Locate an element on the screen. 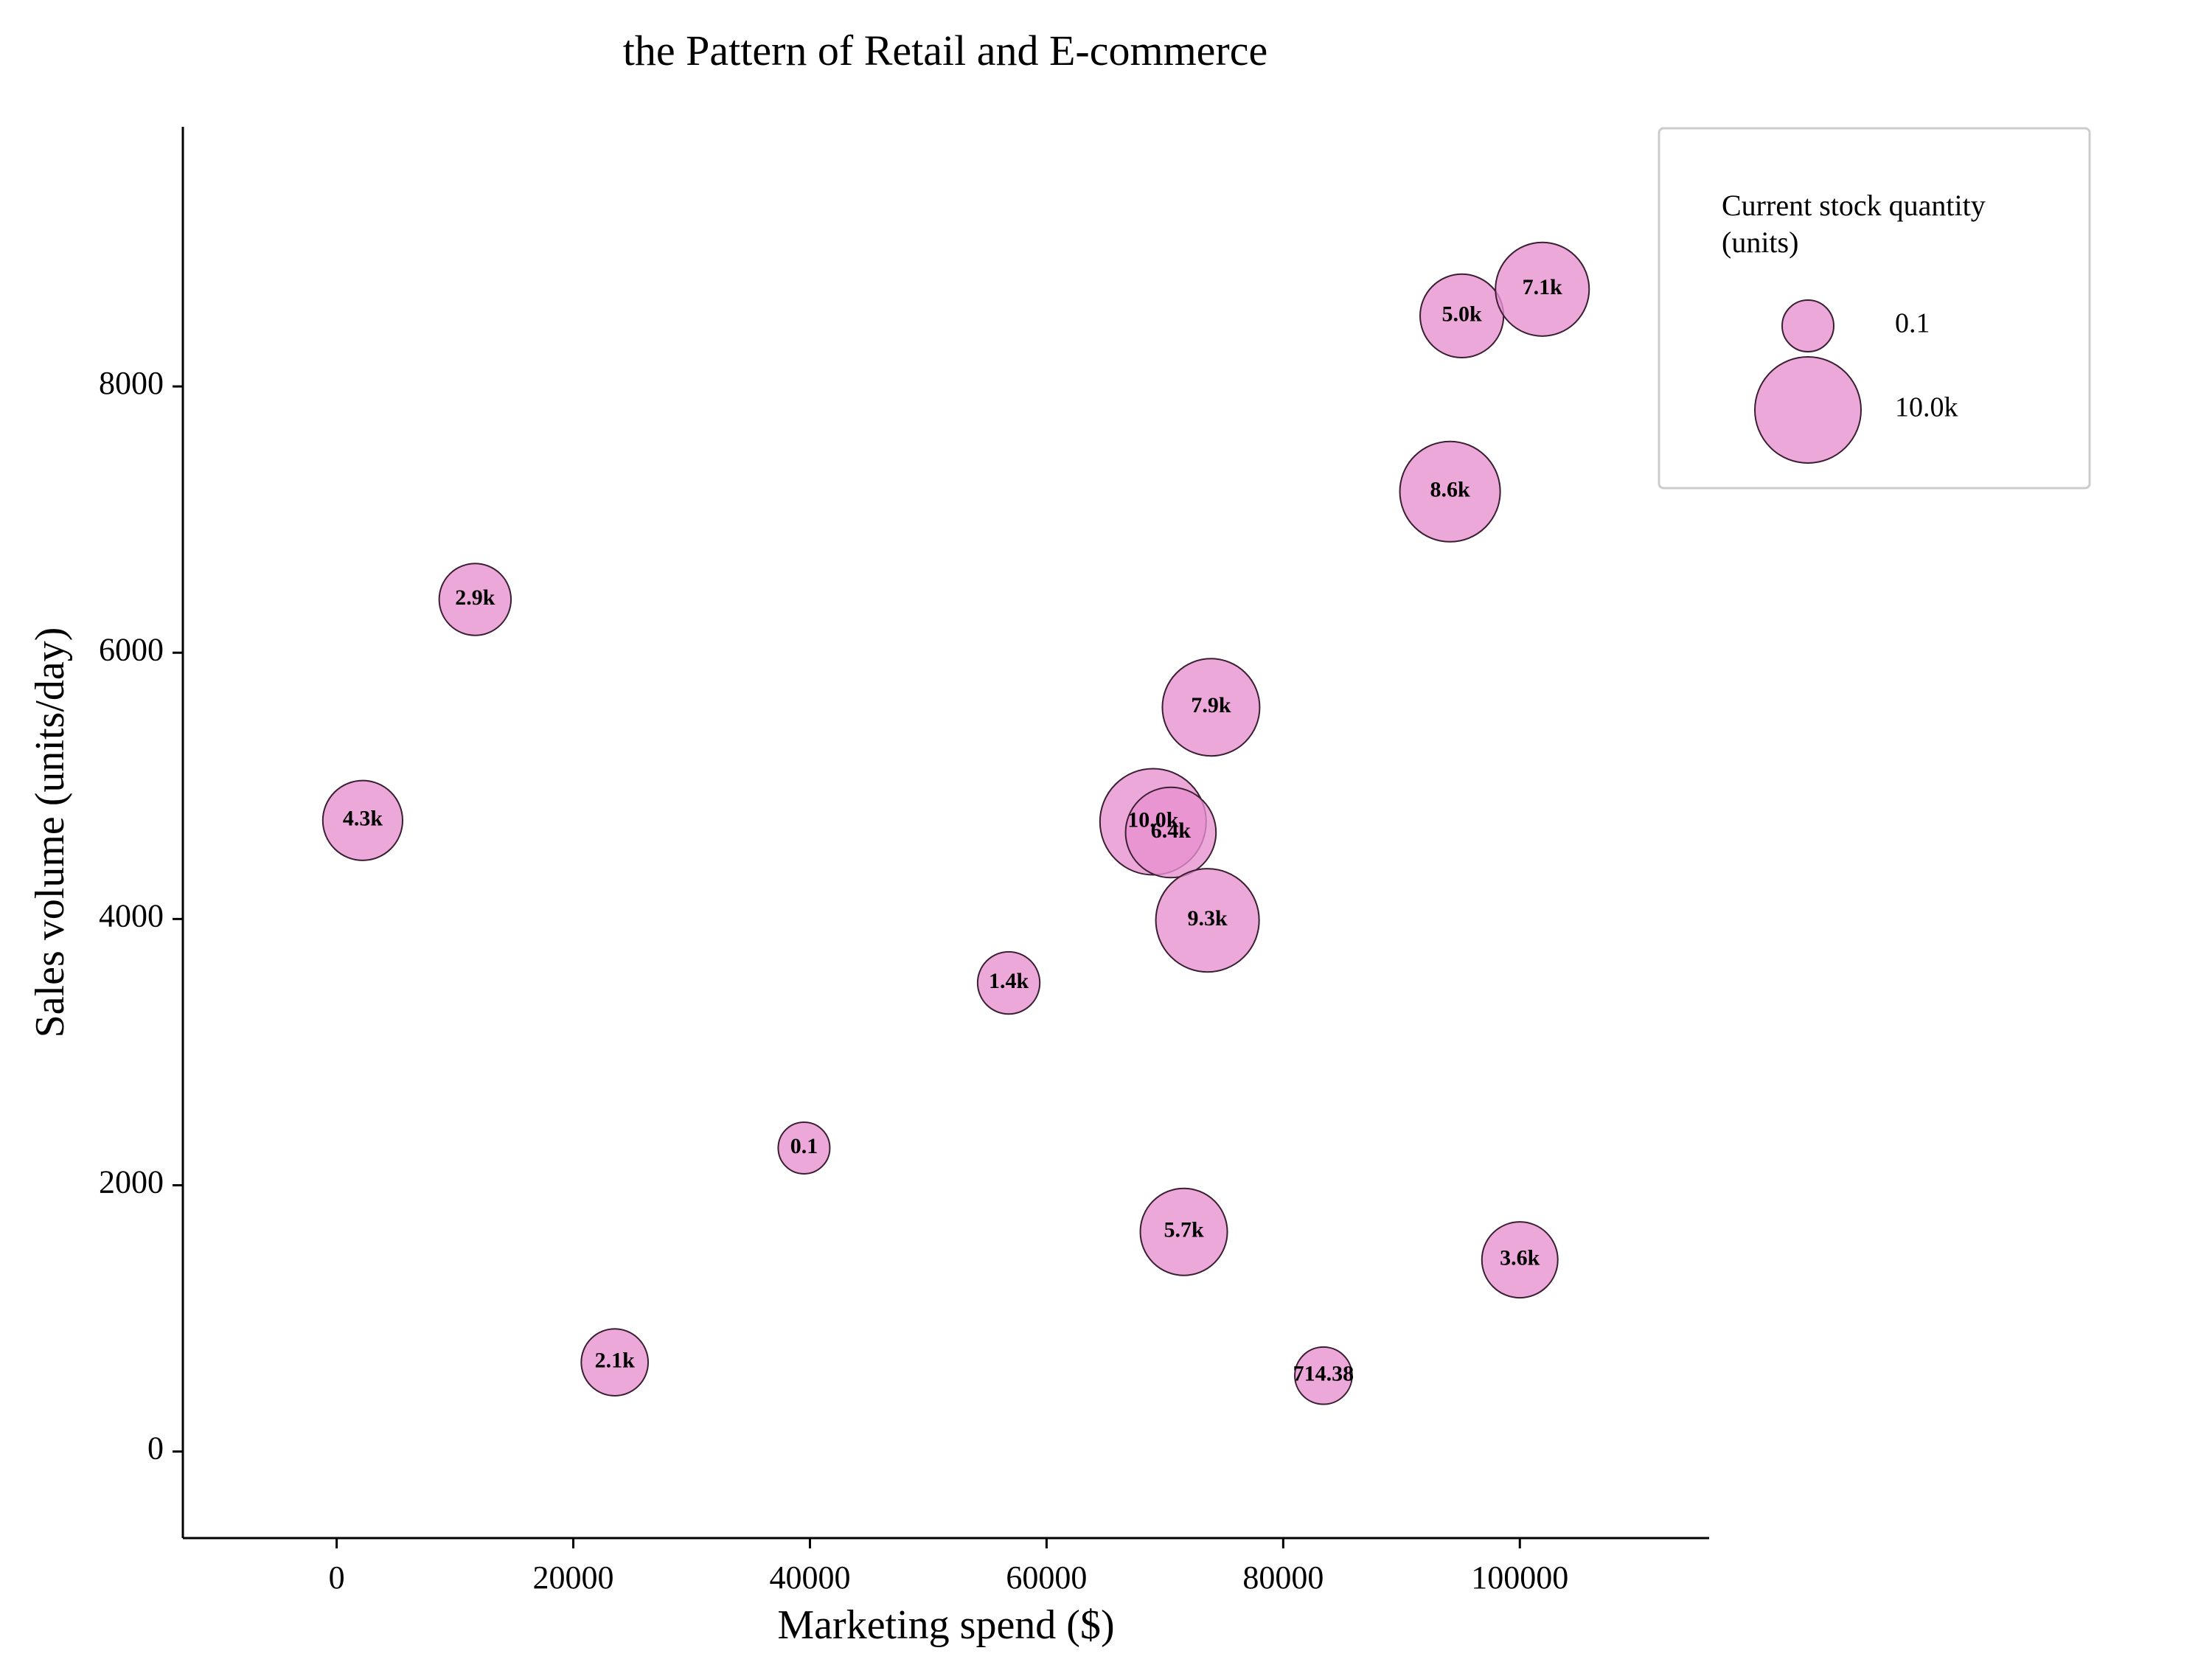 The image size is (2212, 1659). x-axis-label: Marketing spend ($) is located at coordinates (945, 1625).